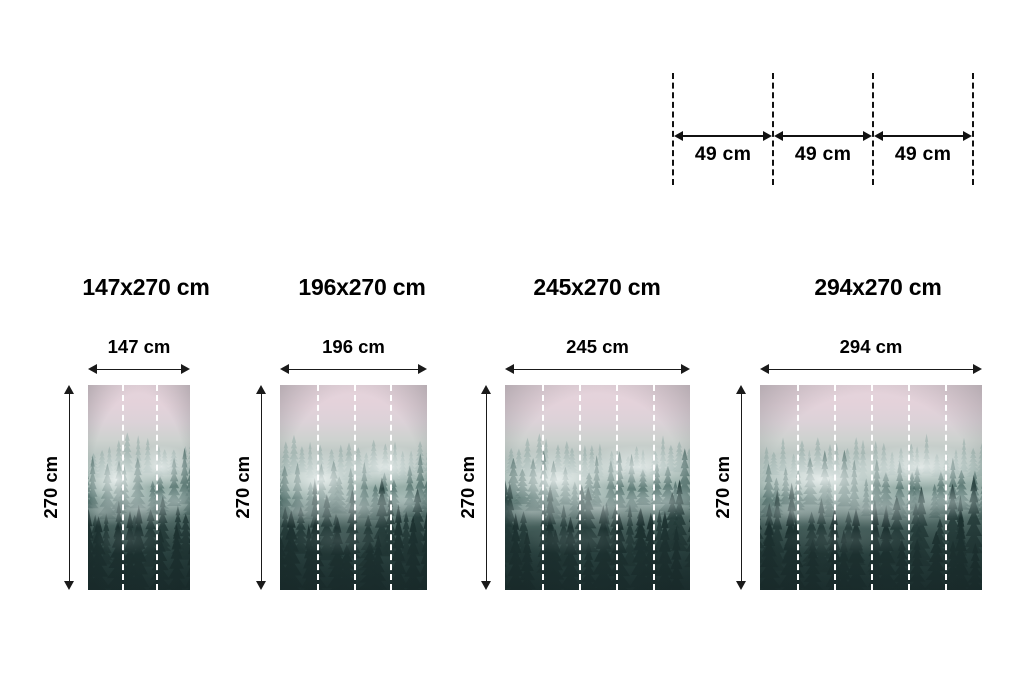 The image size is (1024, 680). Describe the element at coordinates (923, 154) in the screenshot. I see `legend-gap-label-3: 49 cm` at that location.